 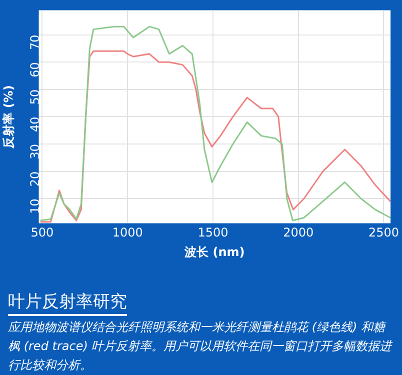 I want to click on y-axis-title: 反射率 (%), so click(x=8, y=117).